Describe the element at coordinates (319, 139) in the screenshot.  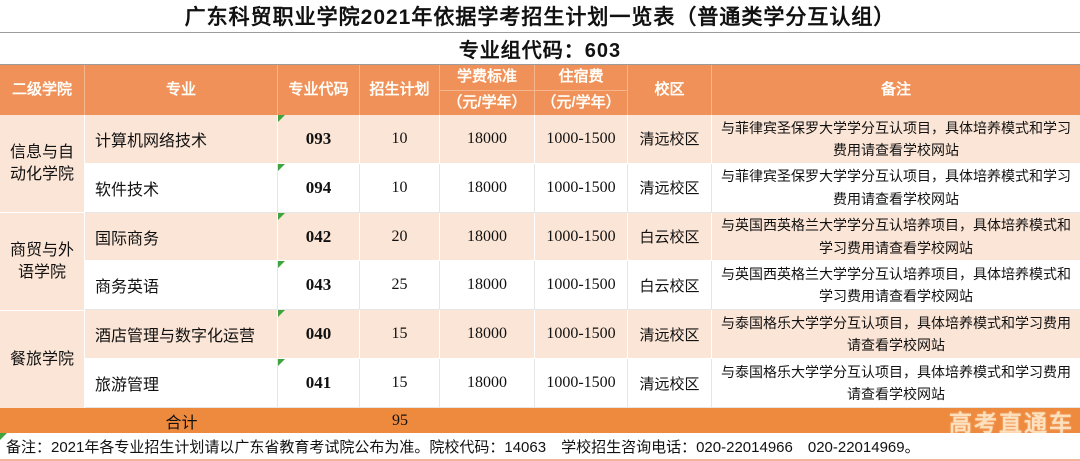
I see `major-code: 093` at that location.